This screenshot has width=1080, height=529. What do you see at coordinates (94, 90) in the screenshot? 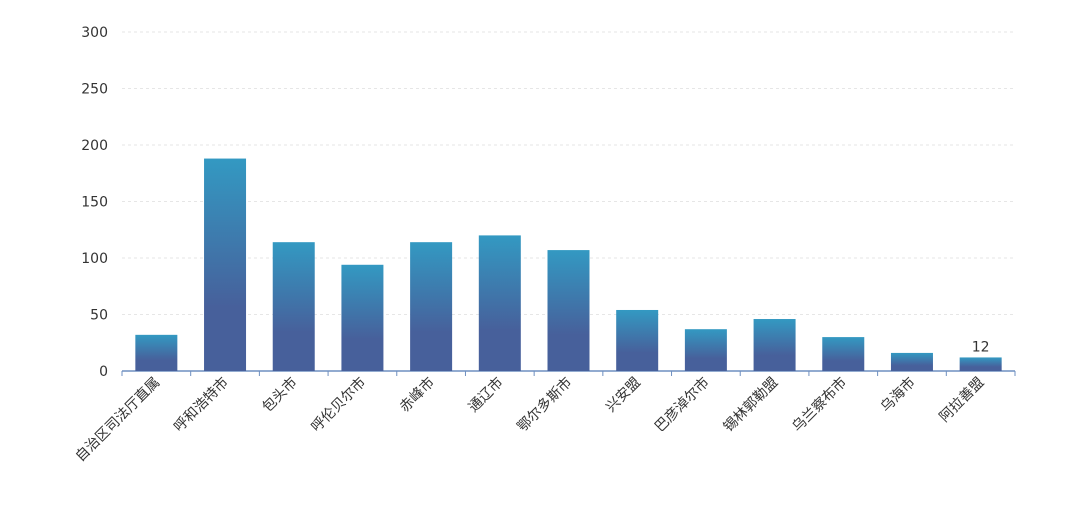
I see `y-tick-label: 250` at bounding box center [94, 90].